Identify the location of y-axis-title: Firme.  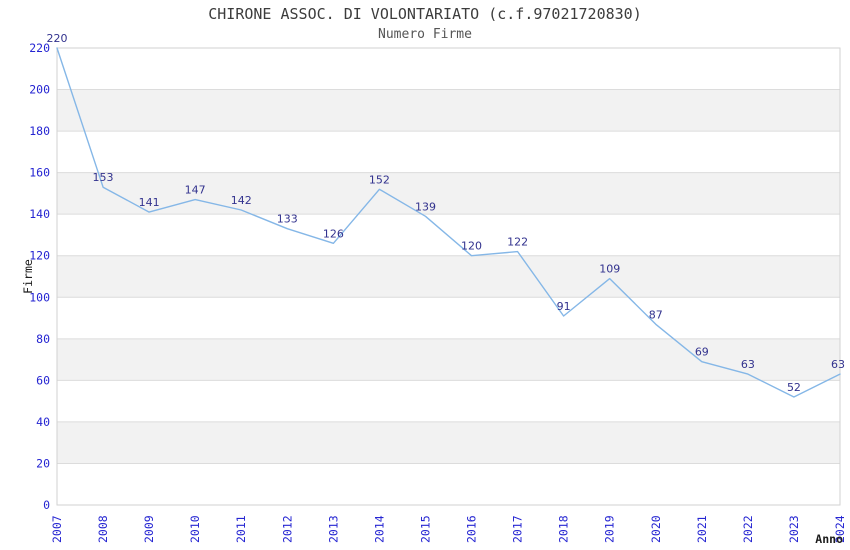
(28, 276).